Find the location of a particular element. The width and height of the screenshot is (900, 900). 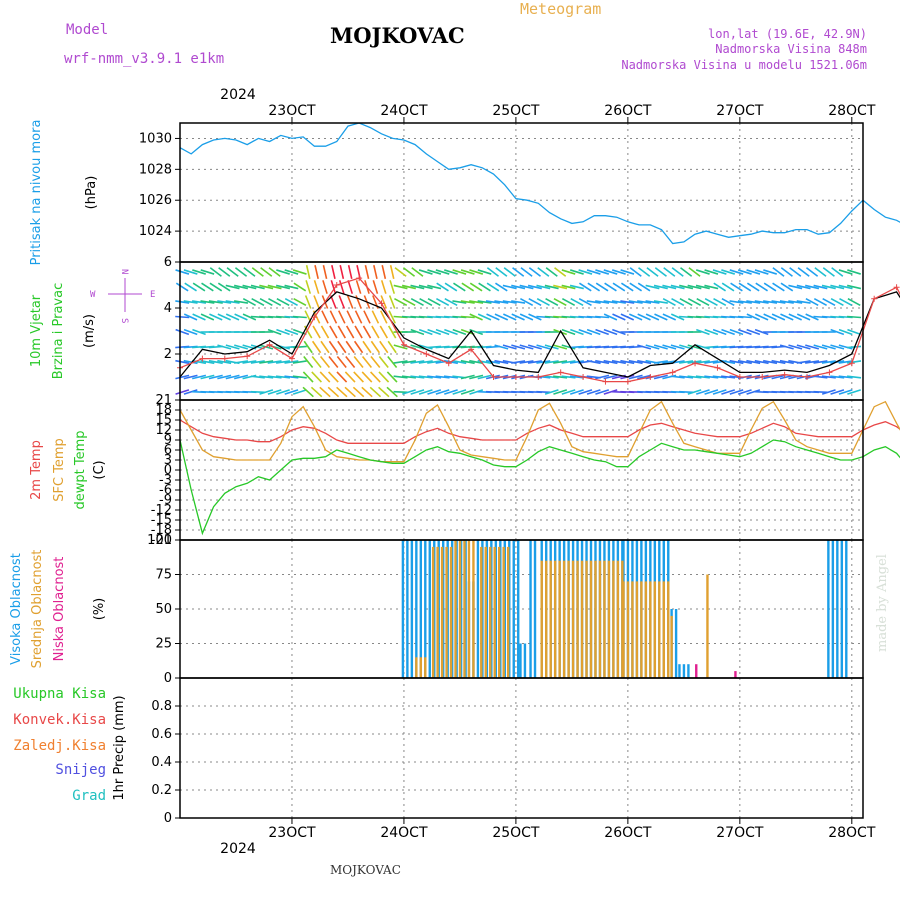

ytick-label-temperature-3: 12 is located at coordinates (163, 430).